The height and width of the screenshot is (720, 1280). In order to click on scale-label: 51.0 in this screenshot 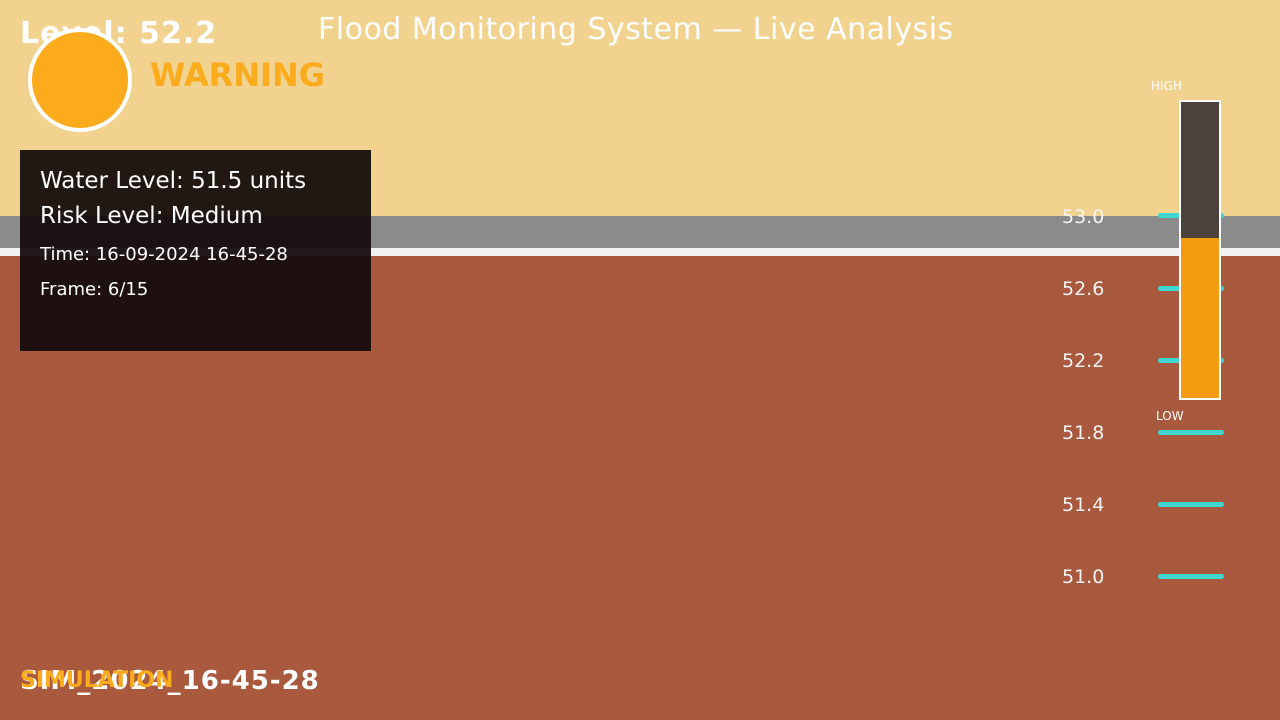, I will do `click(1083, 577)`.